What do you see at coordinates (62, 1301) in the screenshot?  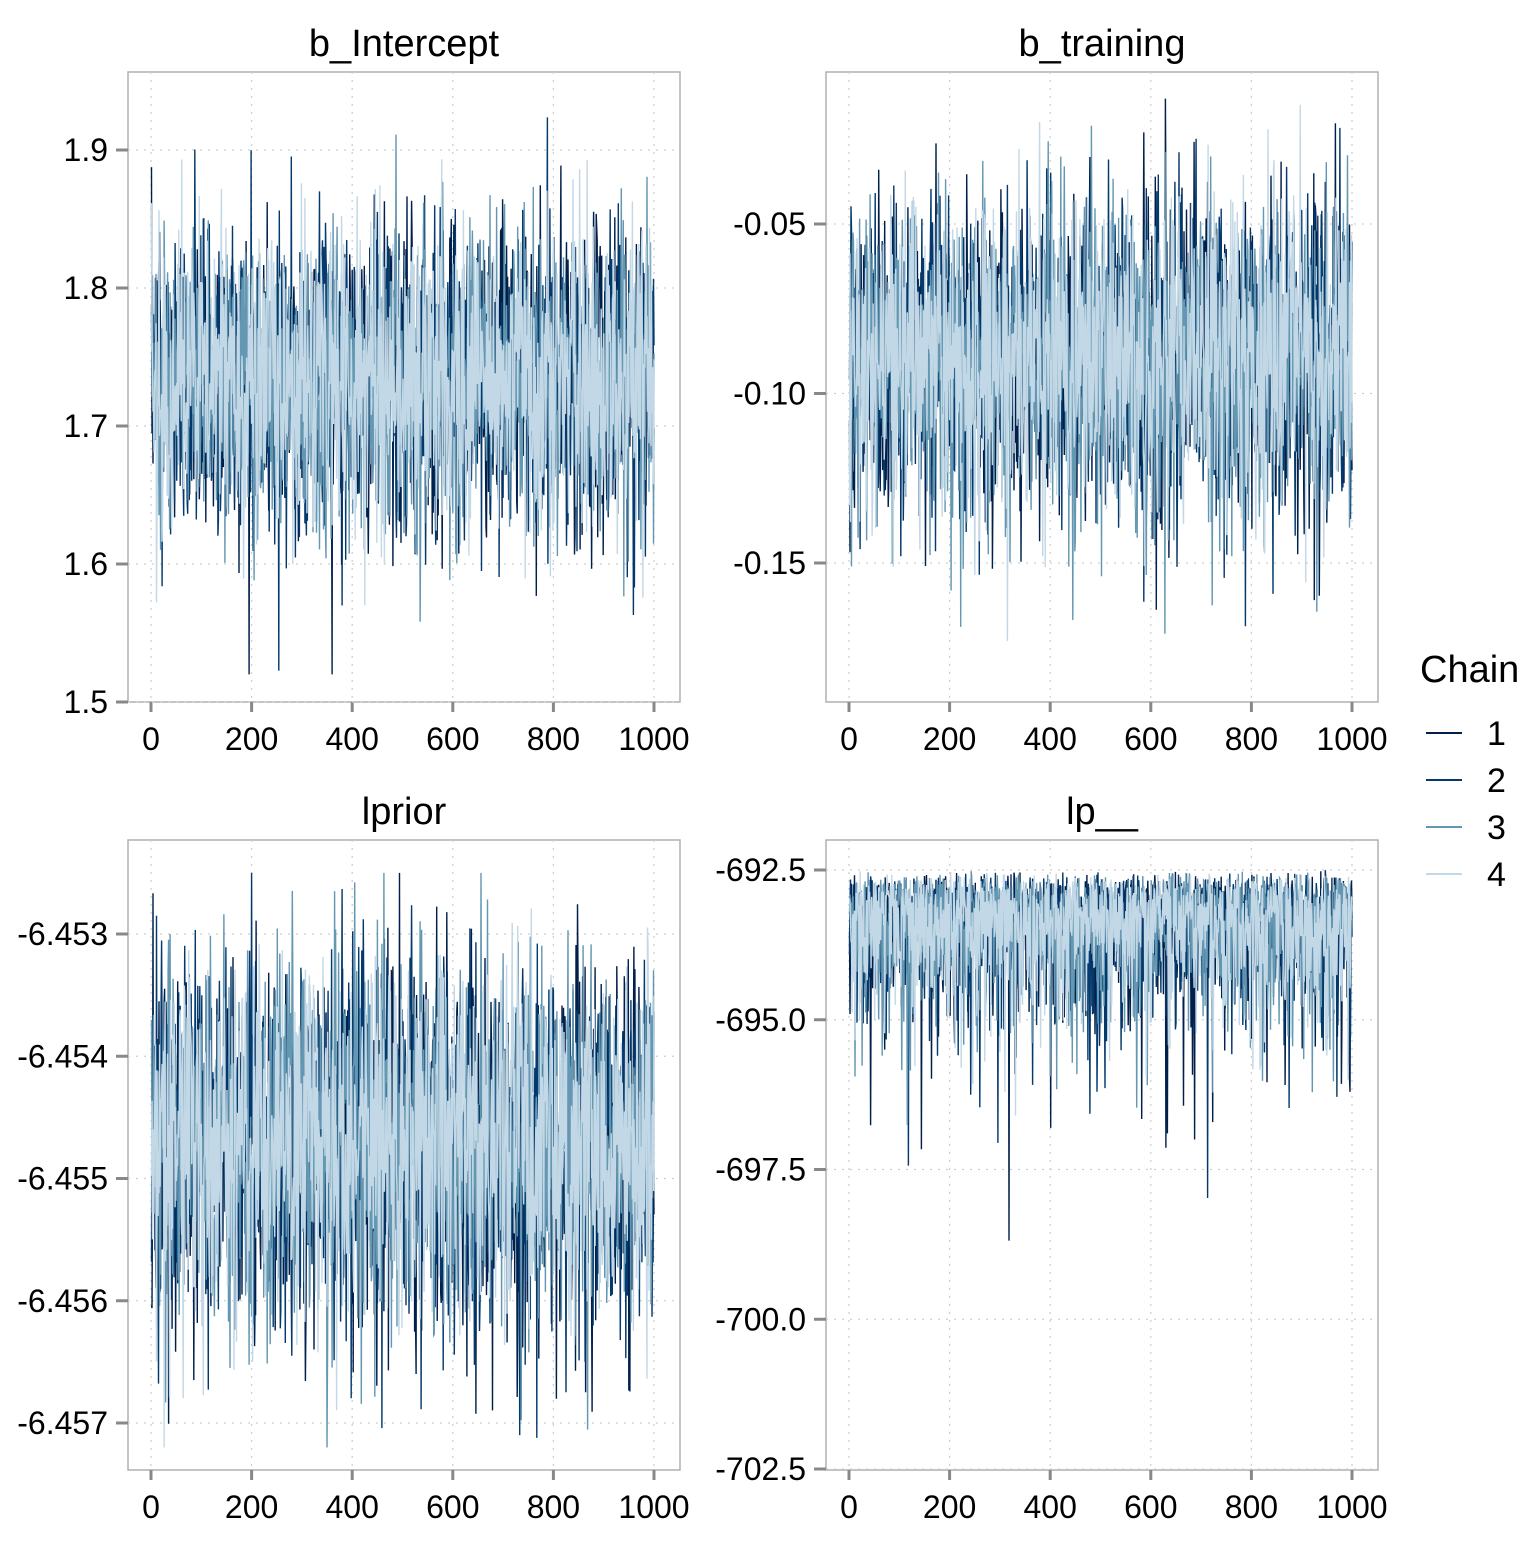 I see `y-tick-label: -6.456` at bounding box center [62, 1301].